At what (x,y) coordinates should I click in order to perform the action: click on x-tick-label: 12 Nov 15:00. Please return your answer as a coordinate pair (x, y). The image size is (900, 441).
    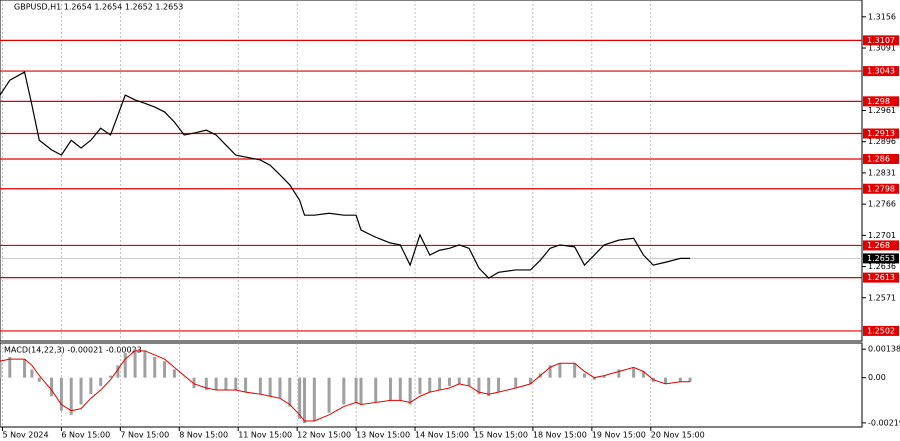
    Looking at the image, I should click on (324, 435).